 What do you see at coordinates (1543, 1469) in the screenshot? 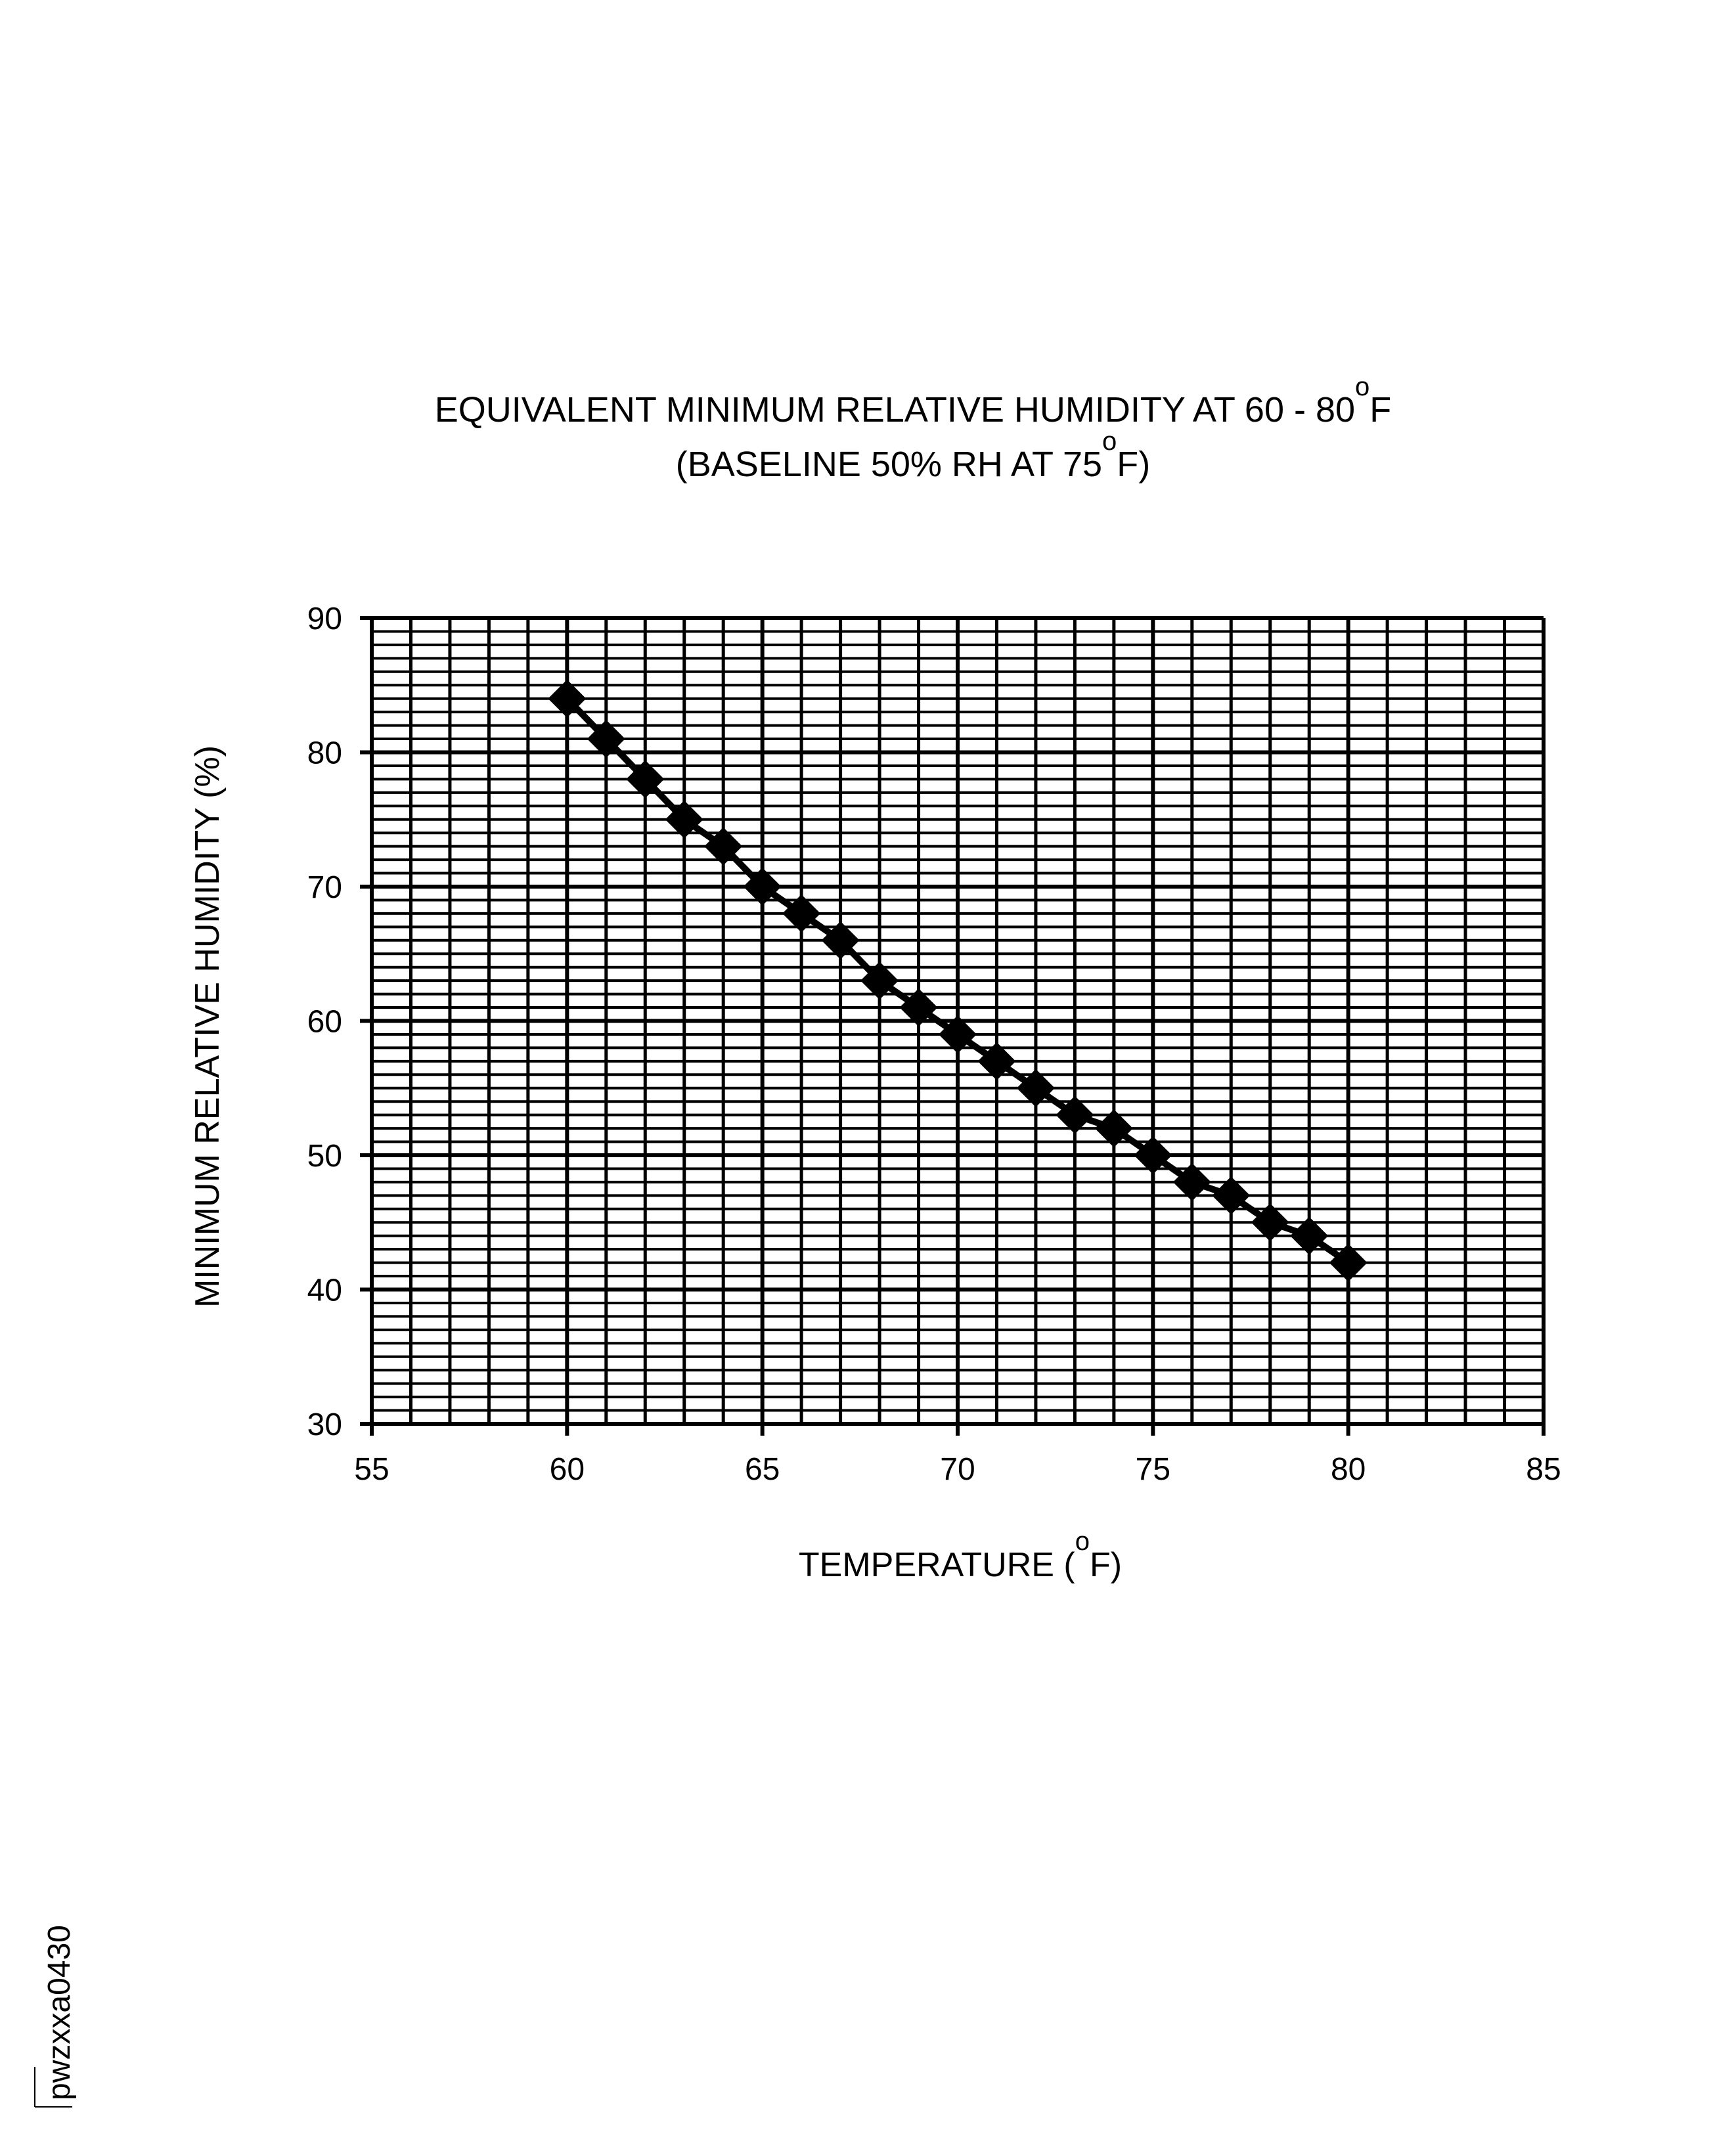
I see `x-tick-label: 85` at bounding box center [1543, 1469].